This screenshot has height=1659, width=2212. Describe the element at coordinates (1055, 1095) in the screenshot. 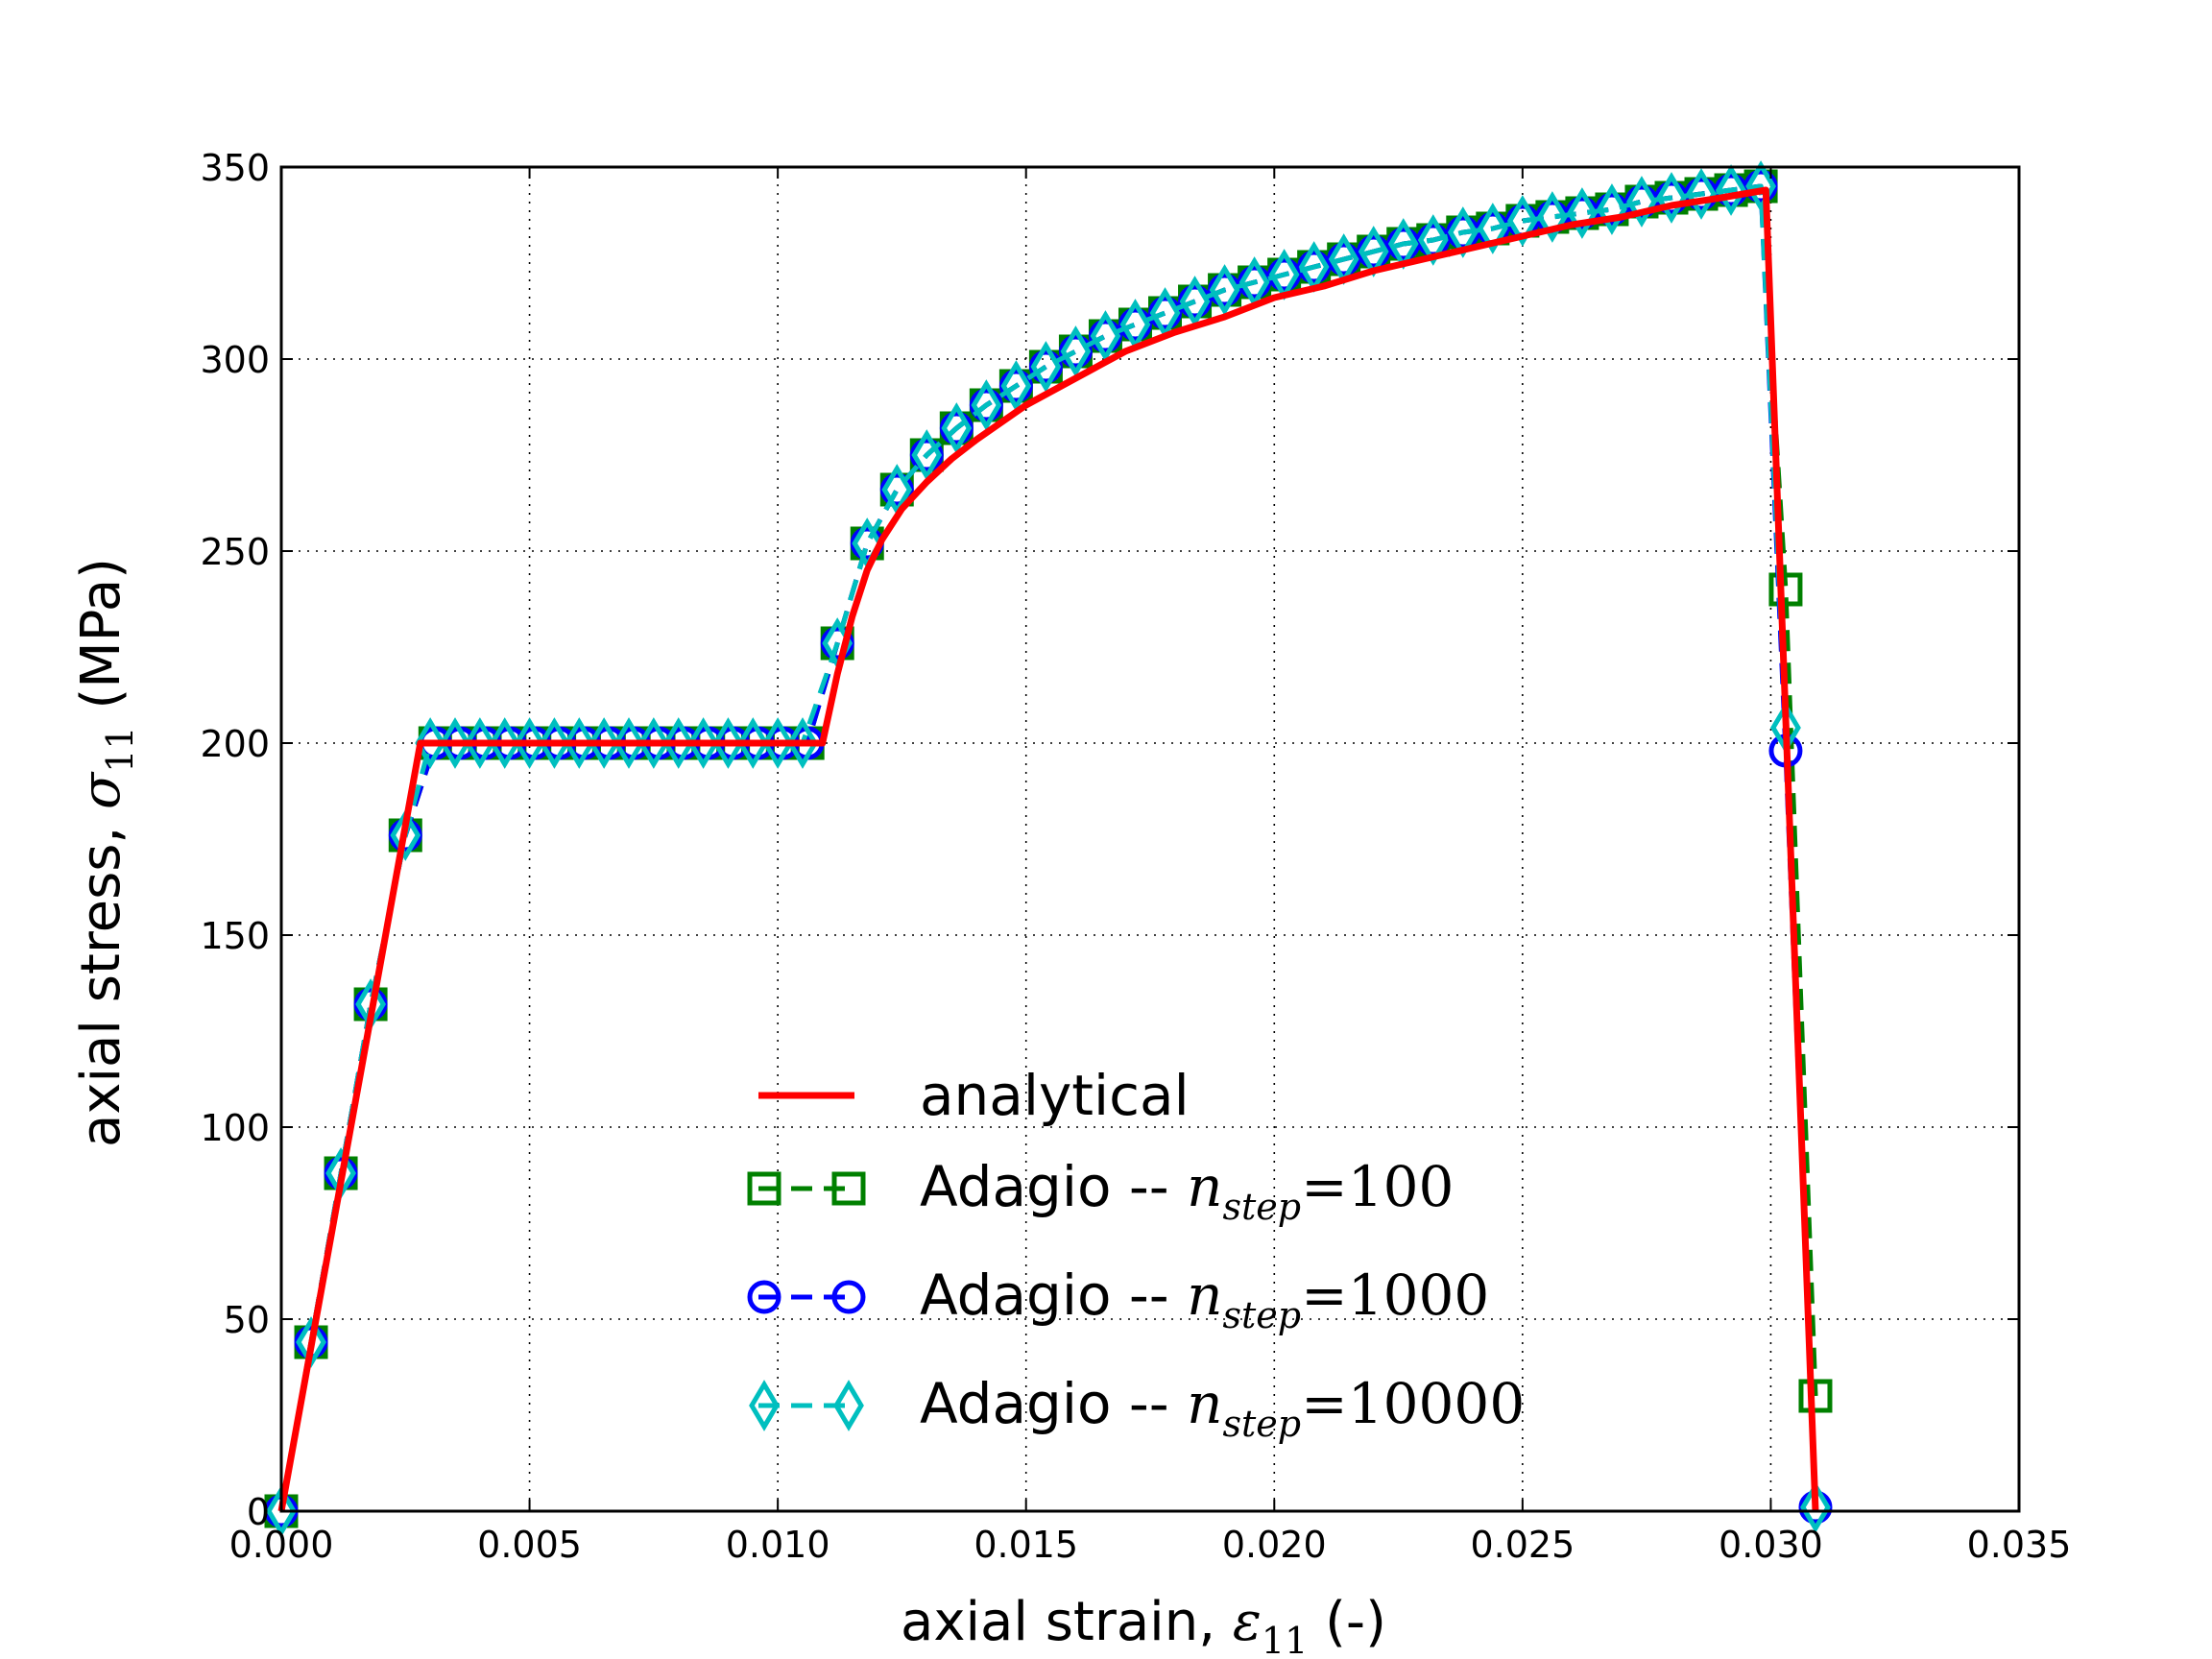

I see `legend-label-analytical: analytical` at that location.